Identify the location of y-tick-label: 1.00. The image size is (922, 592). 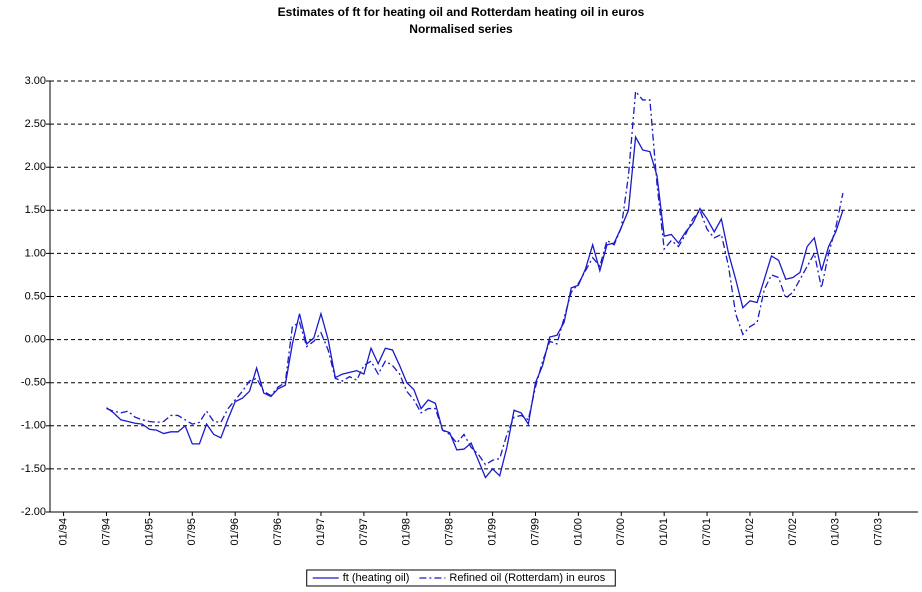
(35, 253).